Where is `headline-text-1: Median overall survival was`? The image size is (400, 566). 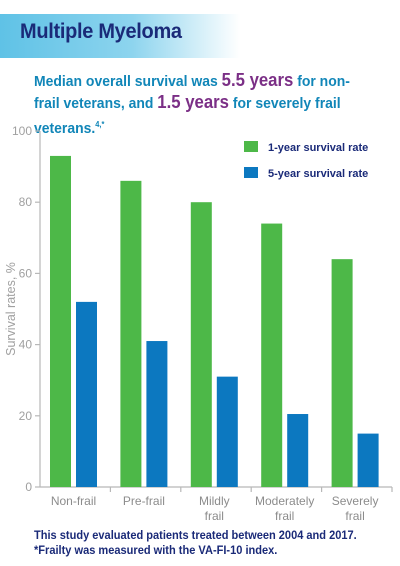 headline-text-1: Median overall survival was is located at coordinates (128, 81).